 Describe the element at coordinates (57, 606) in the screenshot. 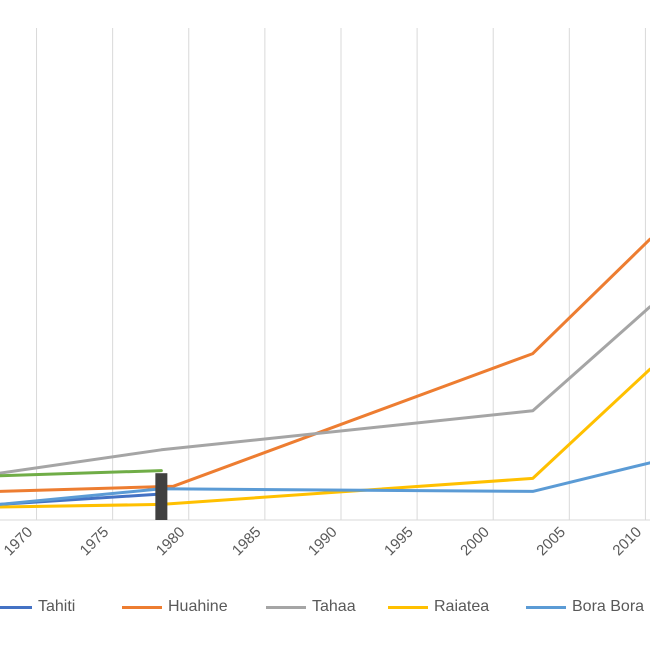

I see `legend-label-tahiti: Tahiti` at that location.